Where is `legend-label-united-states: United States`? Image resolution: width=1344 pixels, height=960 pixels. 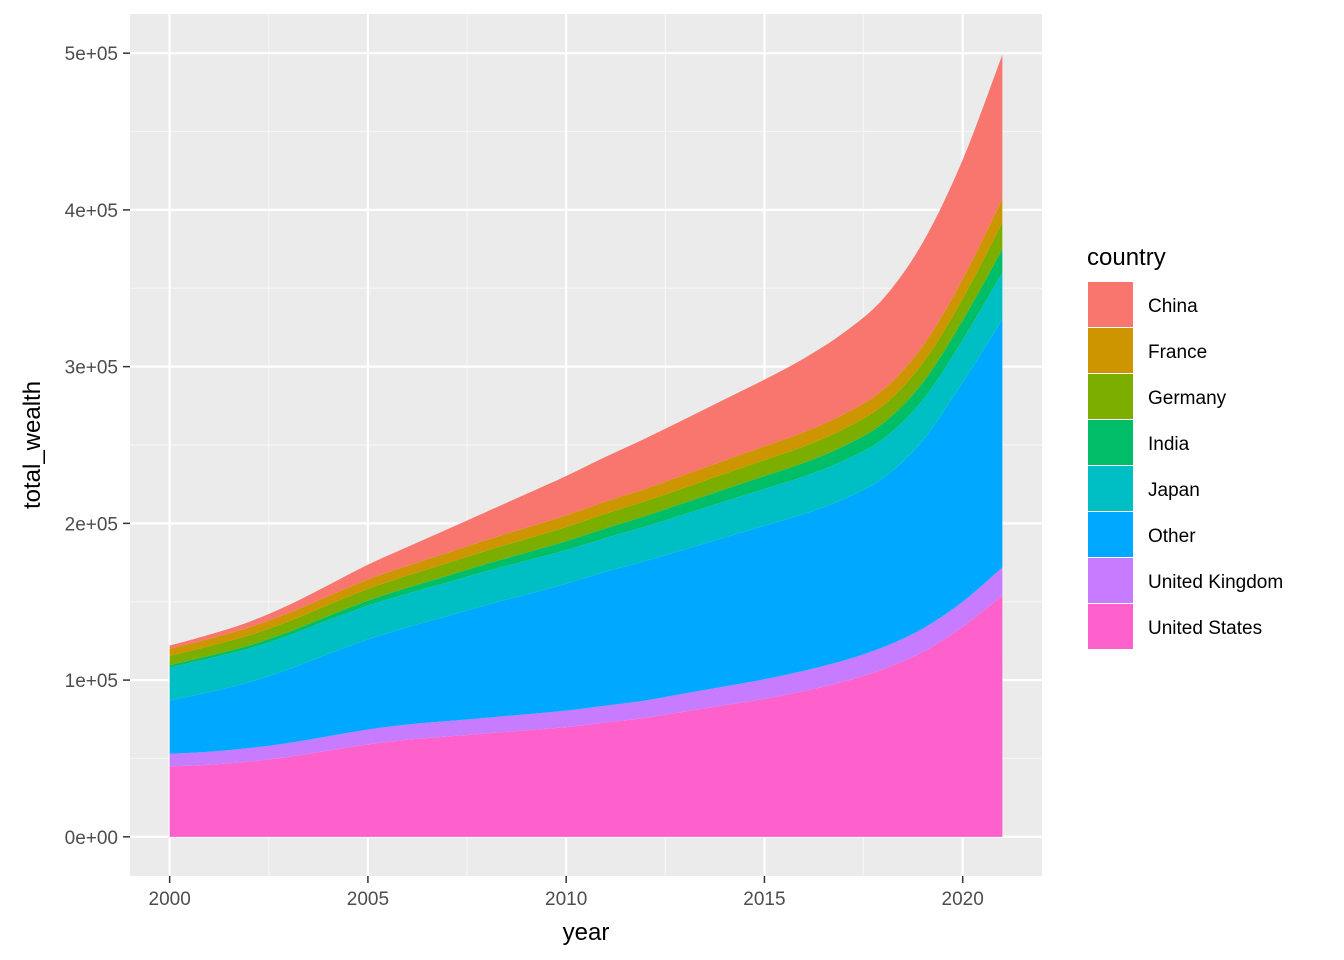
legend-label-united-states: United States is located at coordinates (1205, 628).